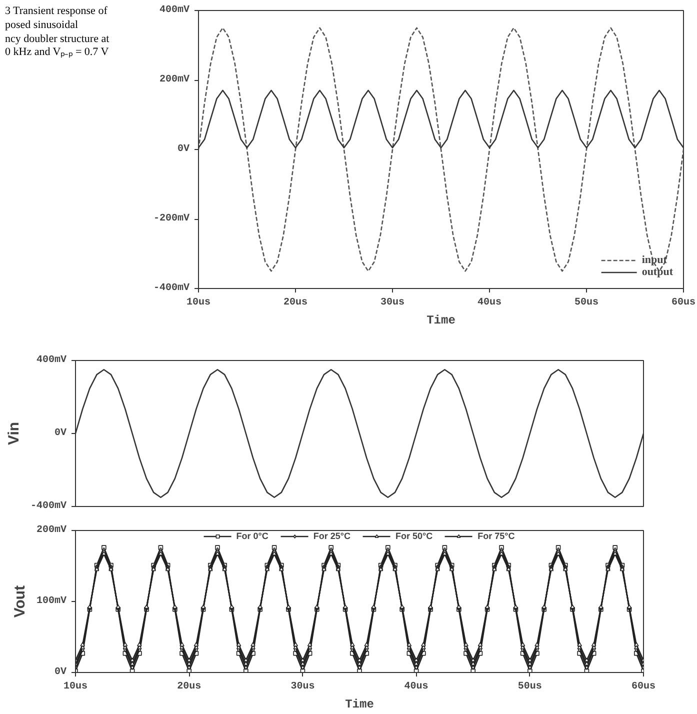 The image size is (697, 714). I want to click on legend-label: For 75°C, so click(496, 536).